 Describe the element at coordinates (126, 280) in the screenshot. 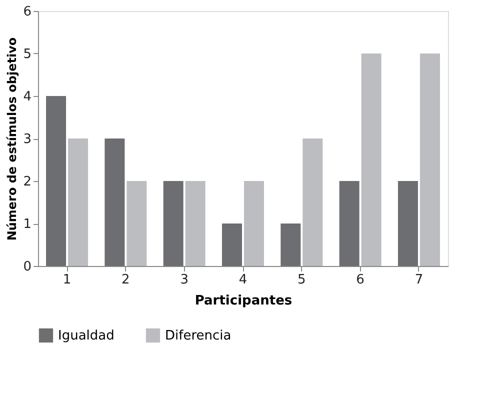

I see `x-tick-label: 2` at that location.